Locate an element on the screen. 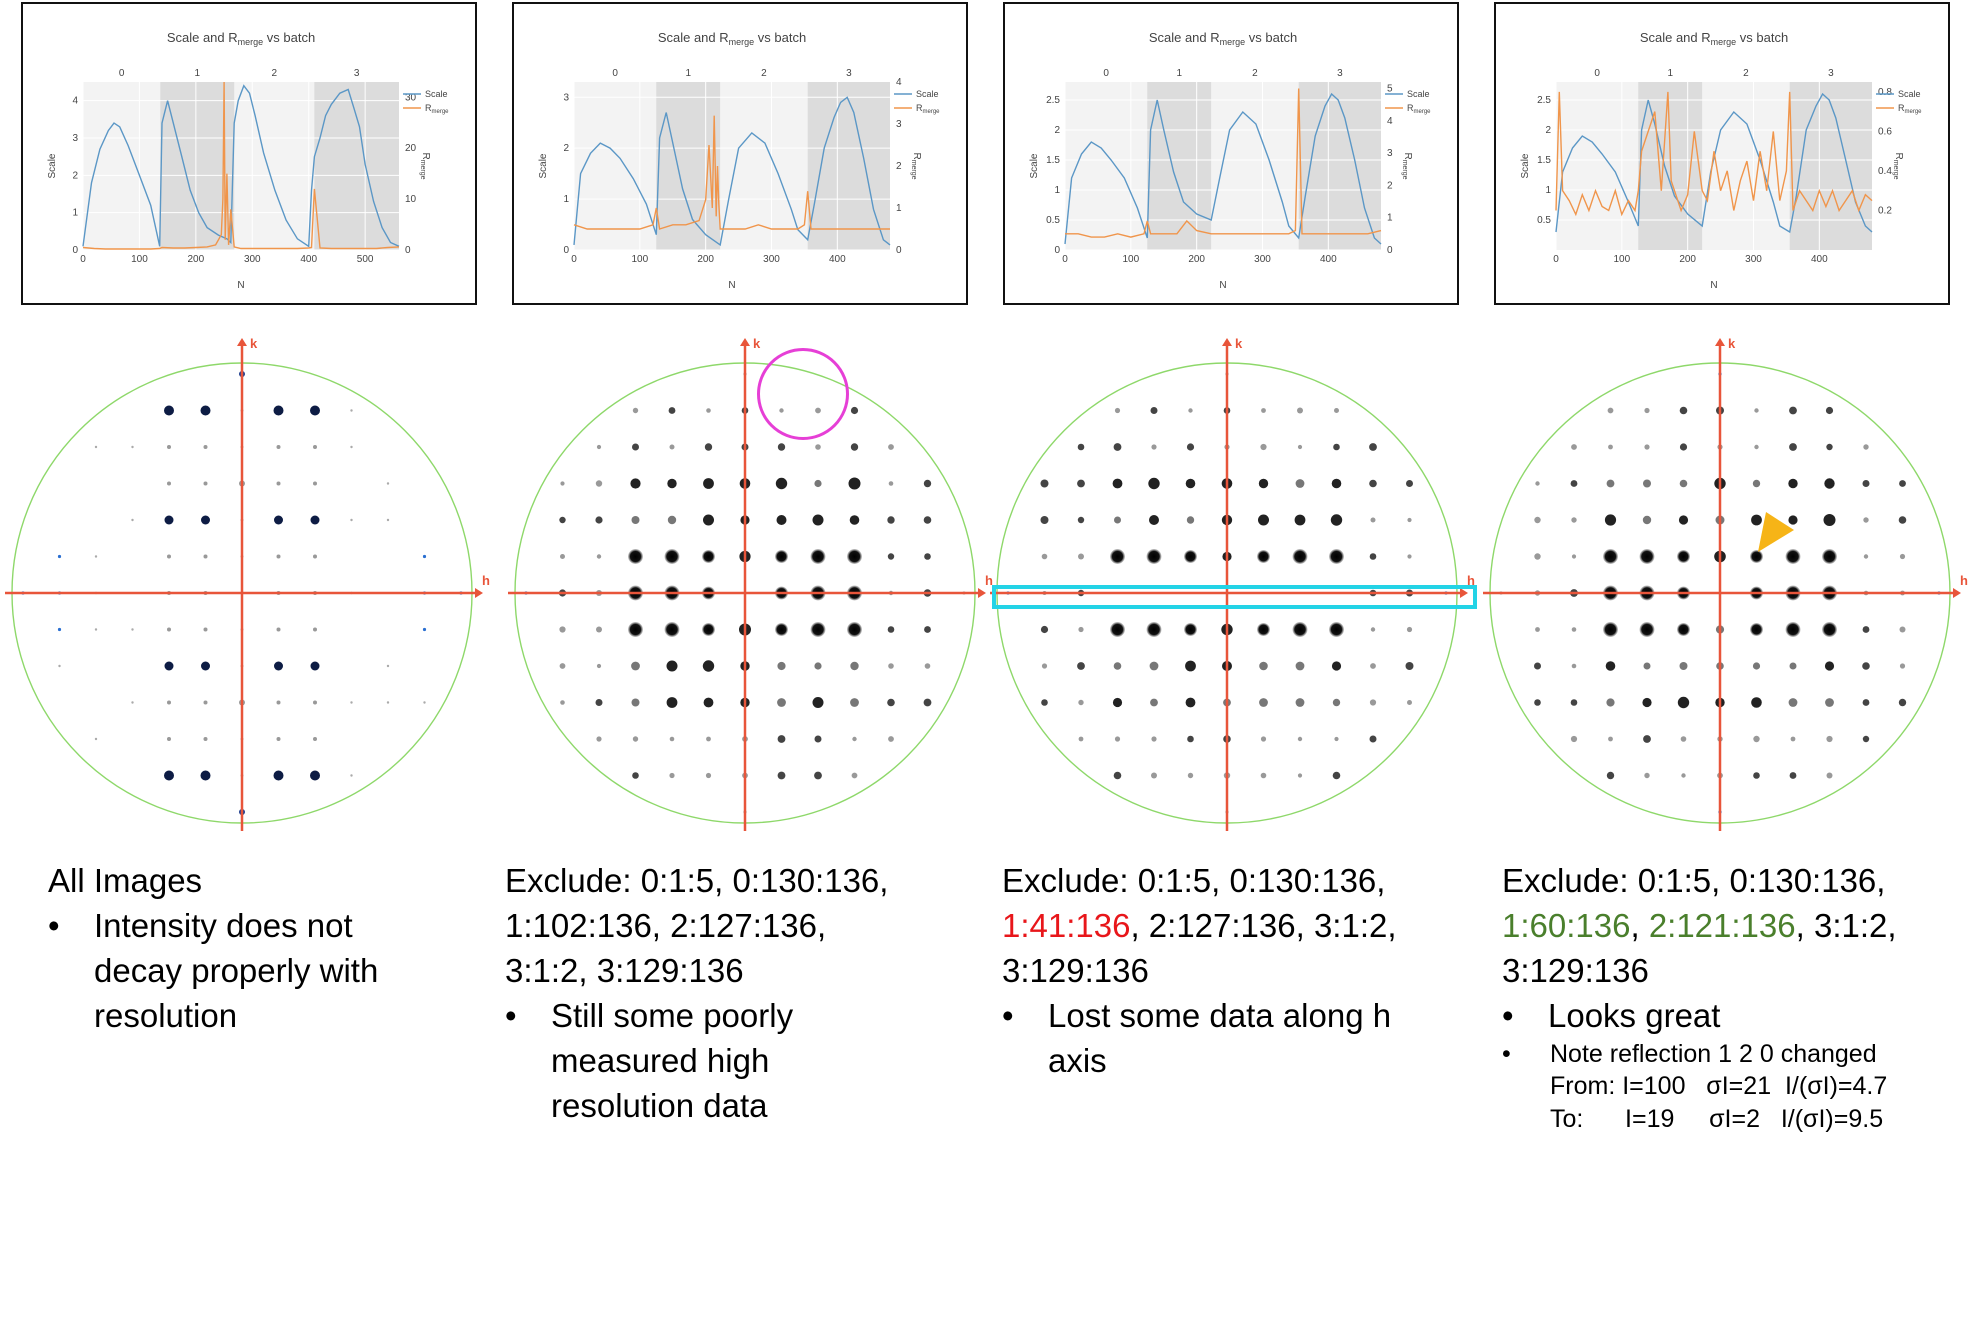 The width and height of the screenshot is (1977, 1333). red-text-segment: 1:41:136 is located at coordinates (1066, 925).